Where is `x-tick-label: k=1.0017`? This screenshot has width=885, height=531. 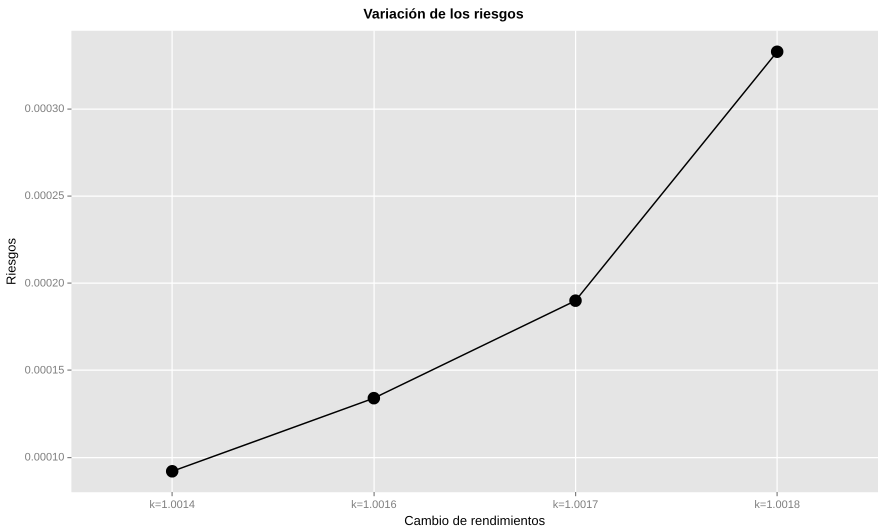 x-tick-label: k=1.0017 is located at coordinates (575, 504).